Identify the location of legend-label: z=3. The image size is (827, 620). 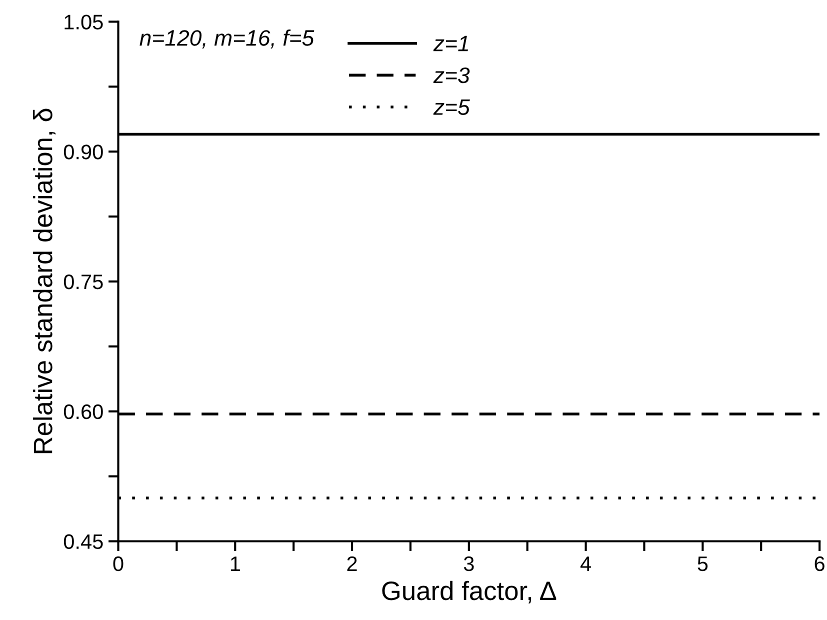
(451, 75).